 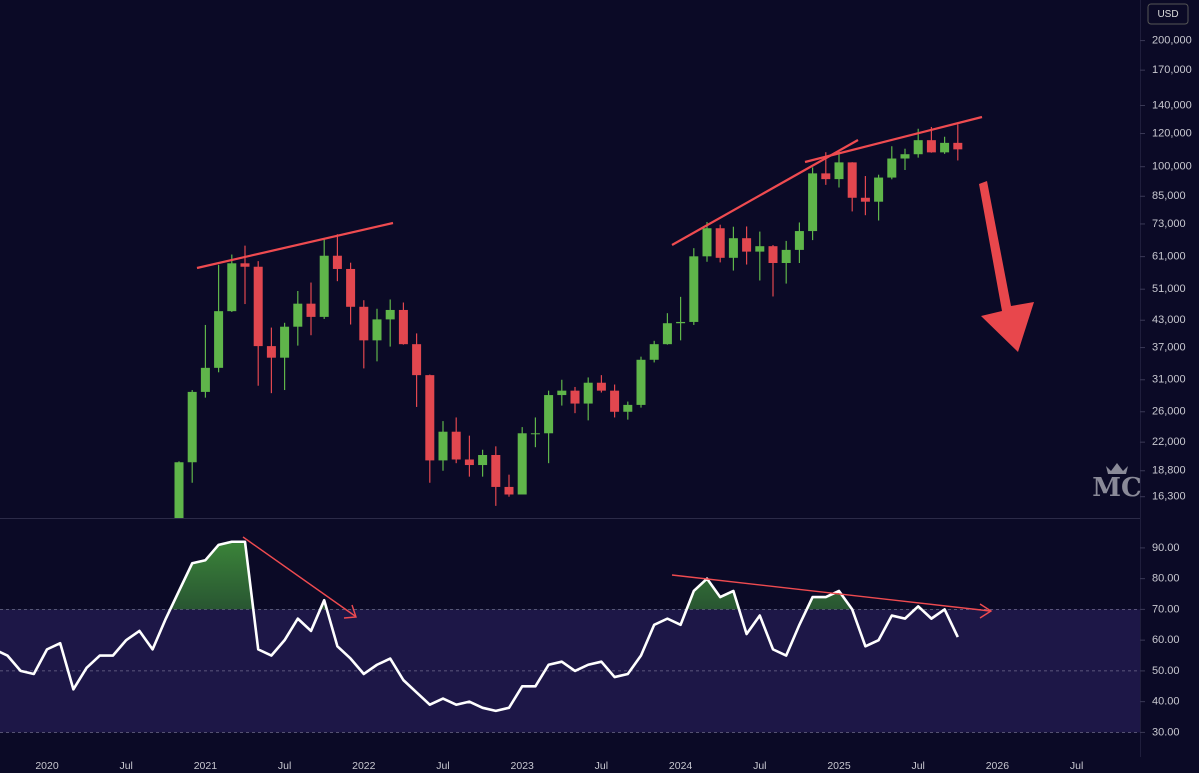 I want to click on y-tick-label: 18,800, so click(x=1169, y=471).